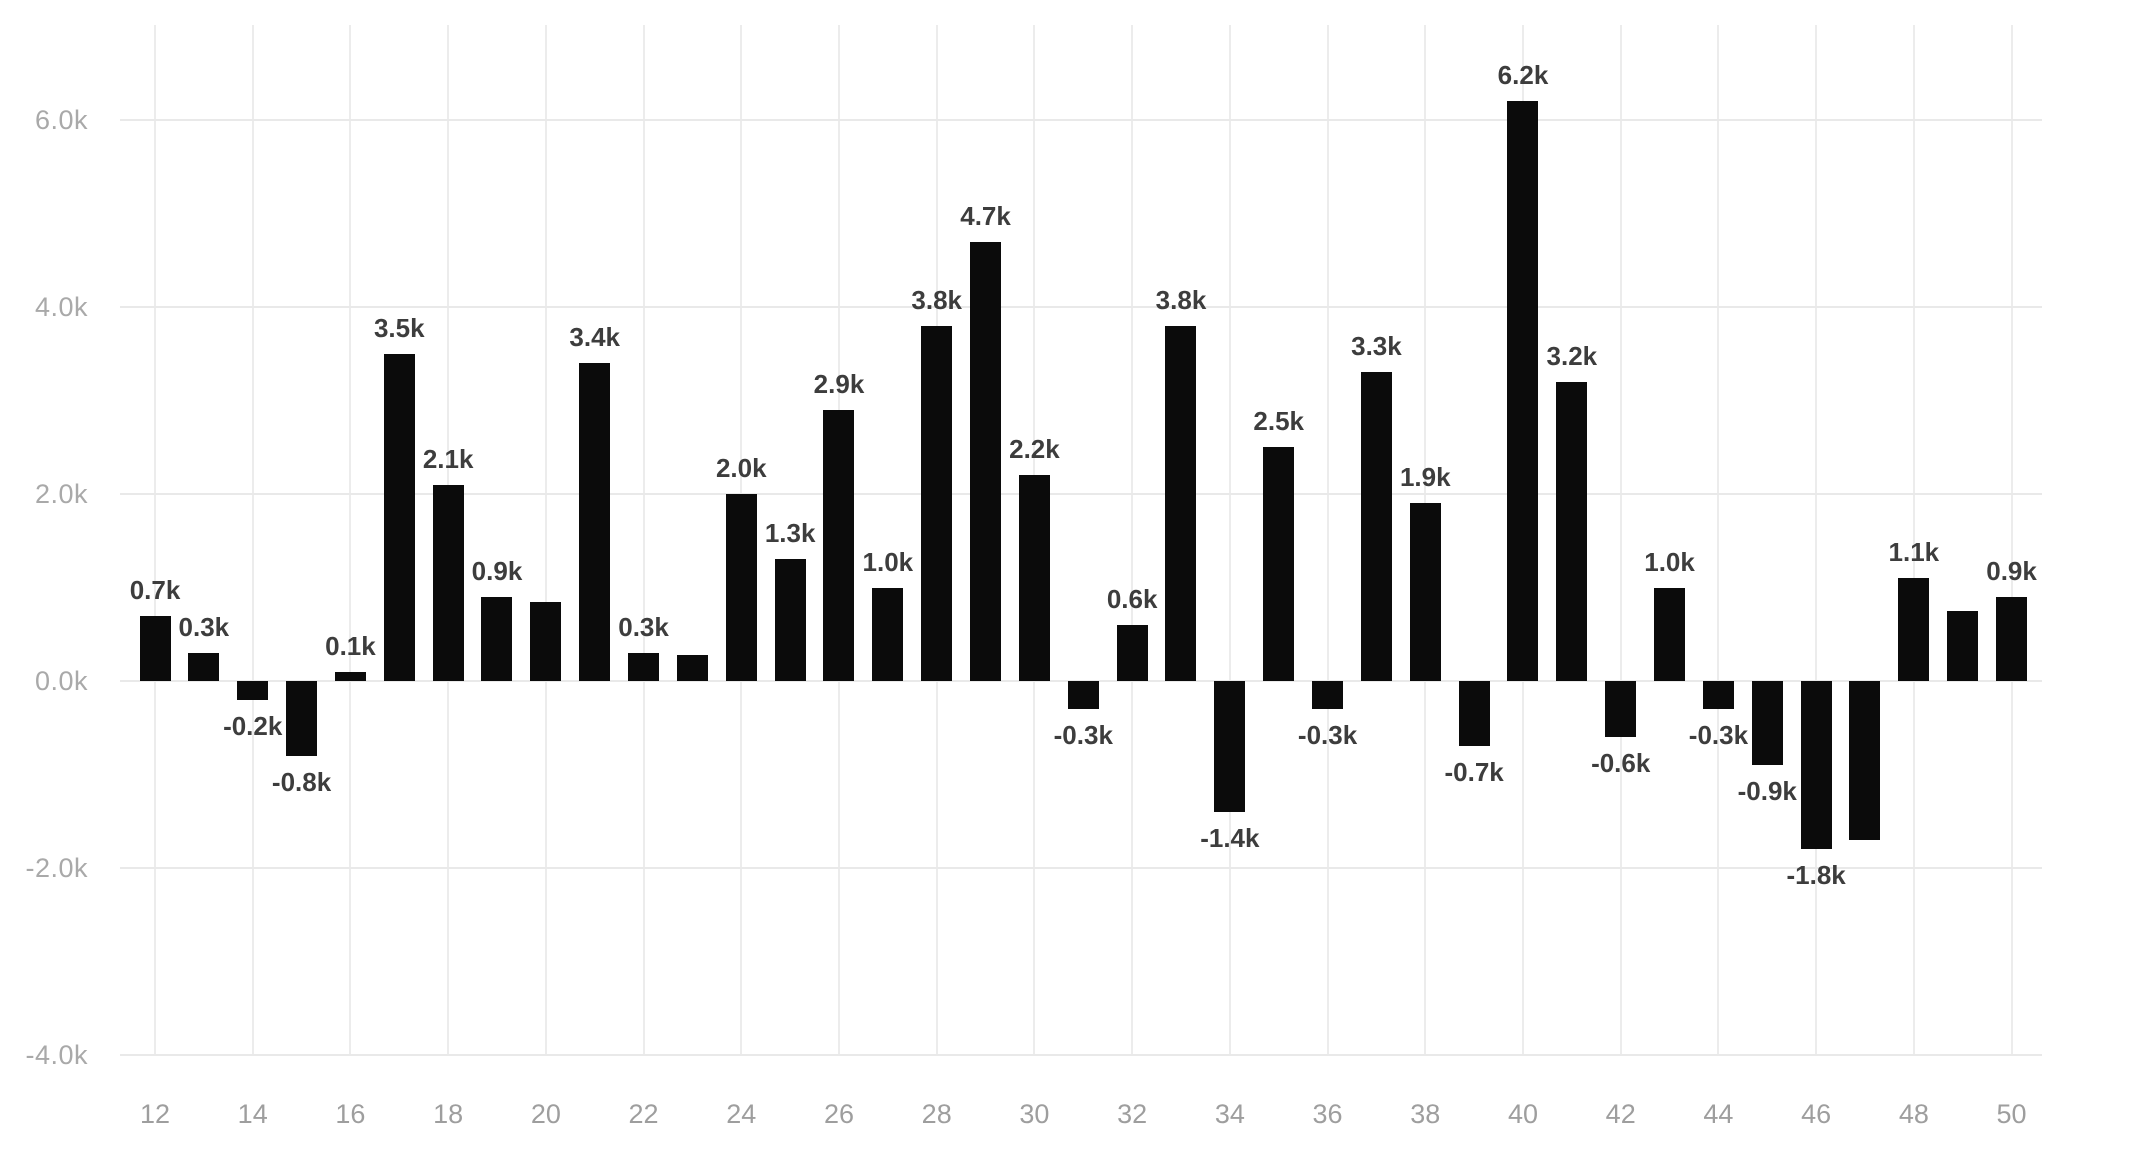  I want to click on y-tick-label: 2.0k, so click(61, 494).